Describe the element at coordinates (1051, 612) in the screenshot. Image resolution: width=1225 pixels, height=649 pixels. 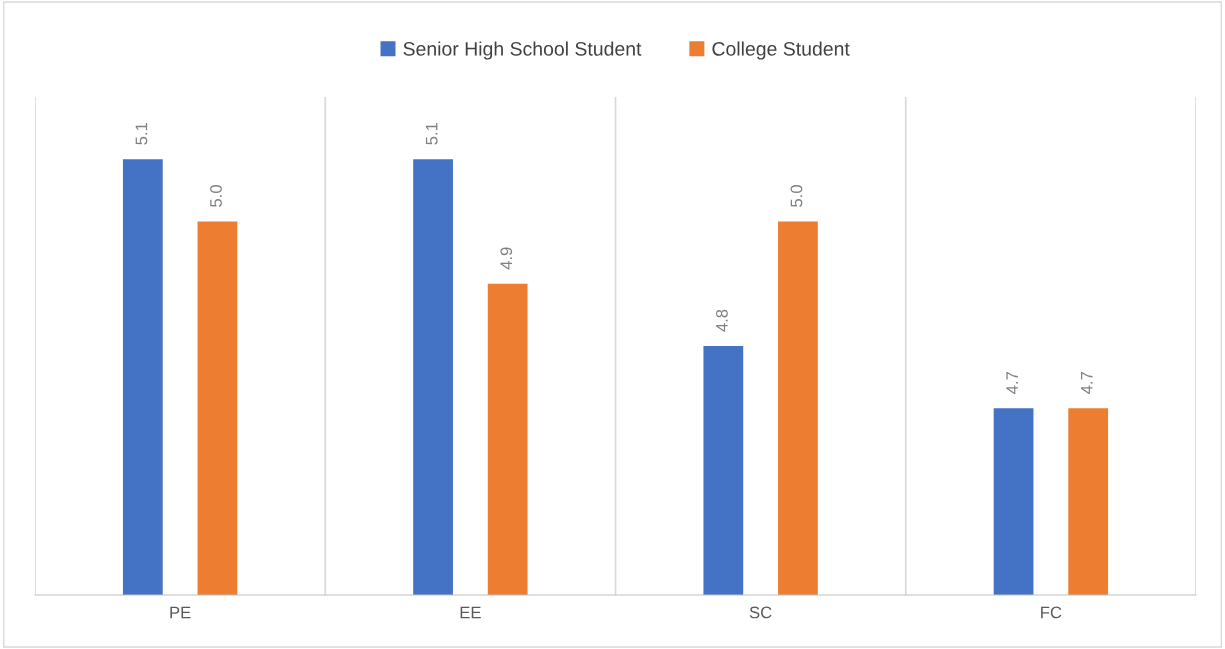
I see `x-tick-label: FC` at that location.